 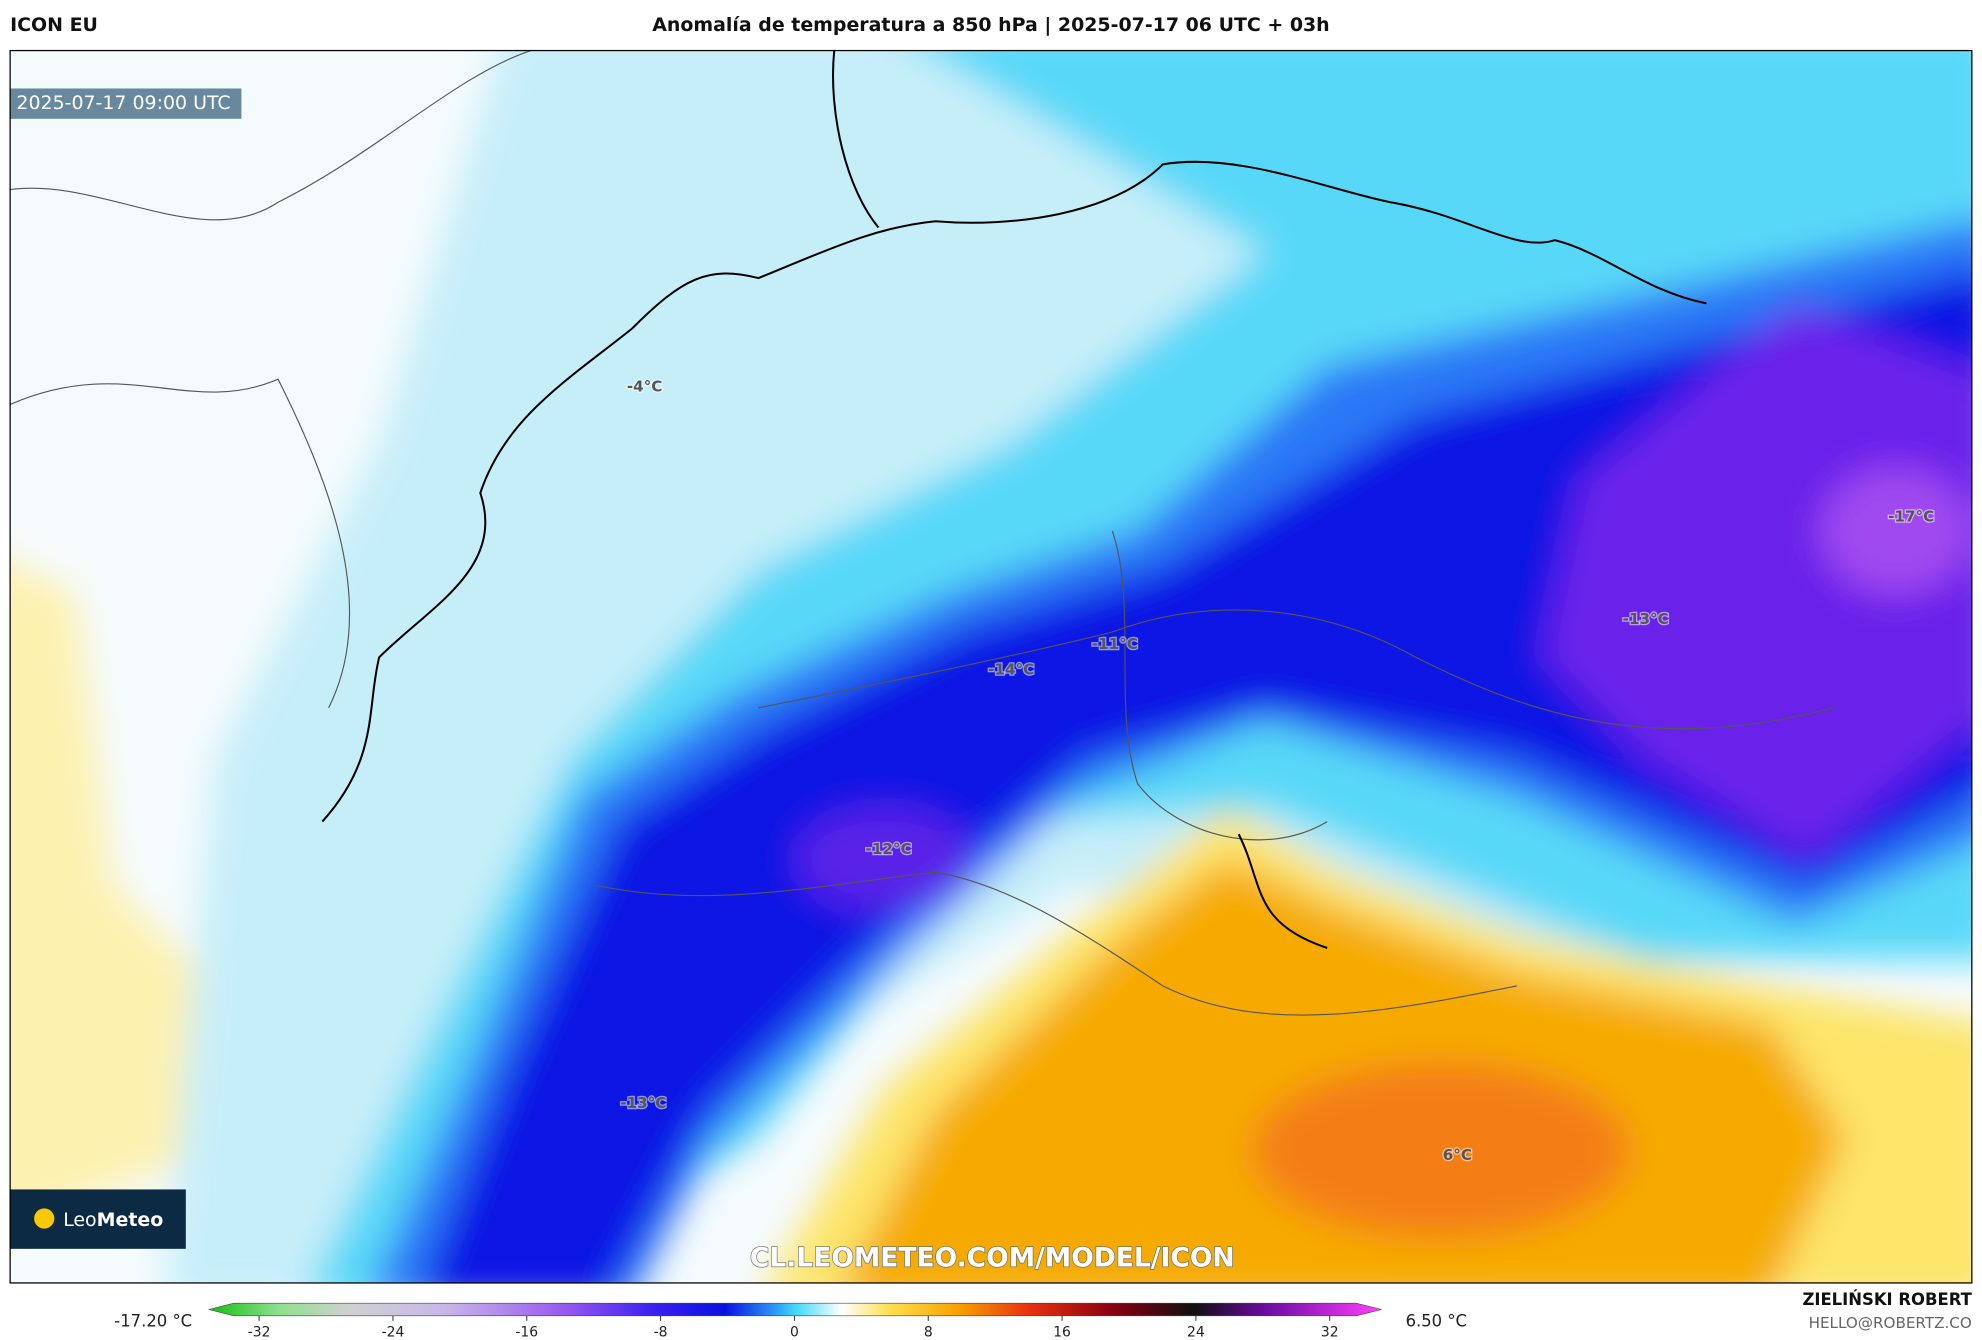 I want to click on temperature-label: -17°C, so click(x=1911, y=516).